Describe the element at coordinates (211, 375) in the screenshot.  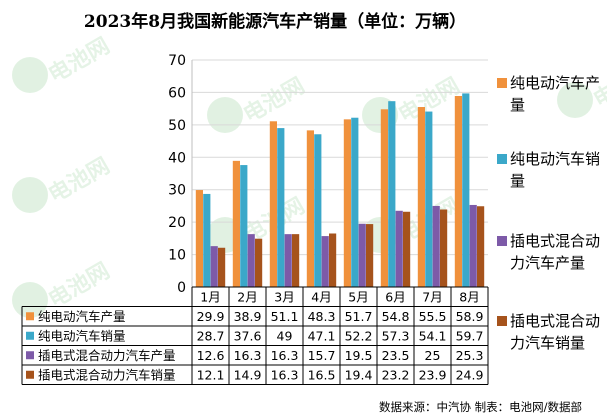
I see `data-label: 12.1` at that location.